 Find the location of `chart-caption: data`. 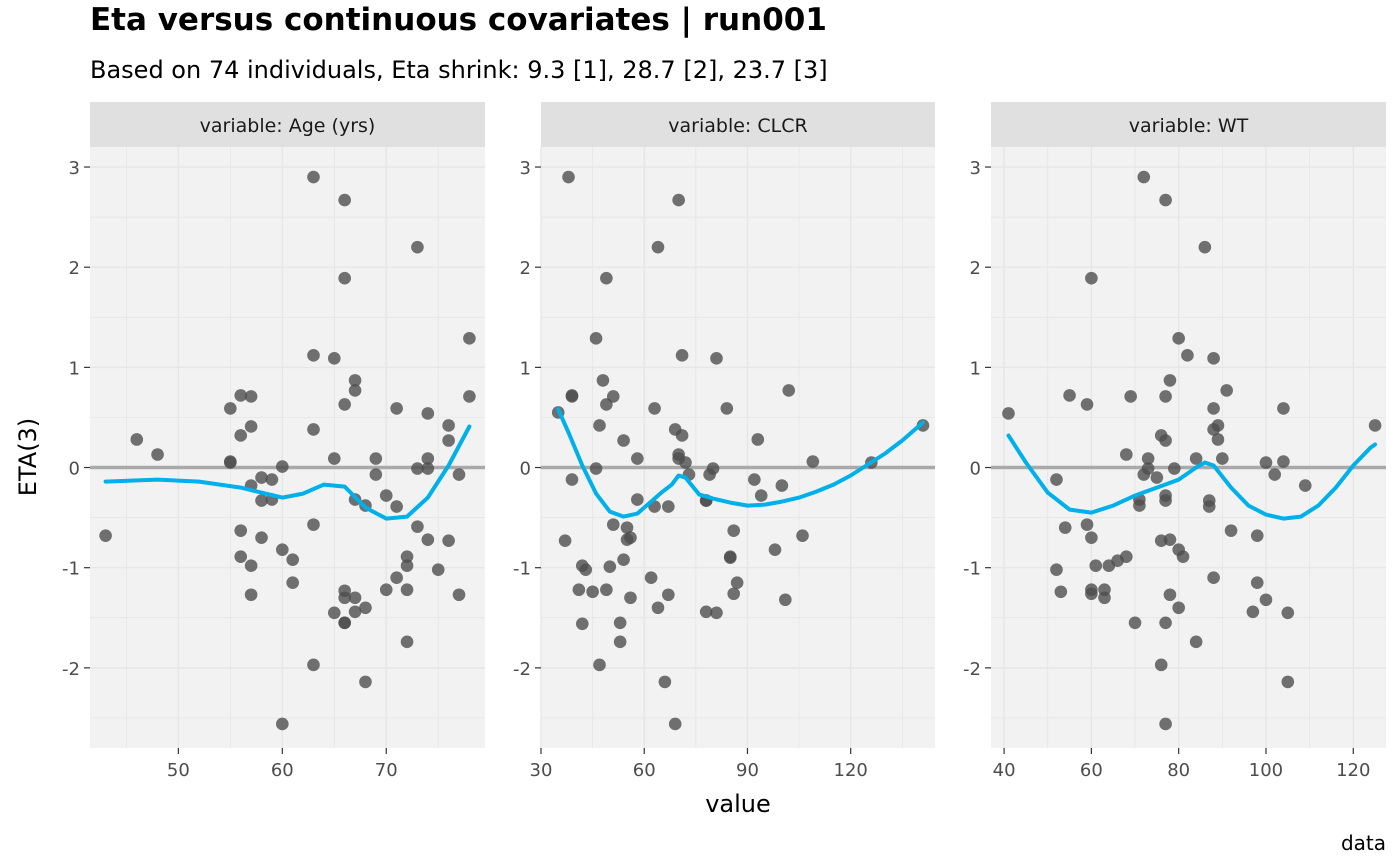

chart-caption: data is located at coordinates (1363, 843).